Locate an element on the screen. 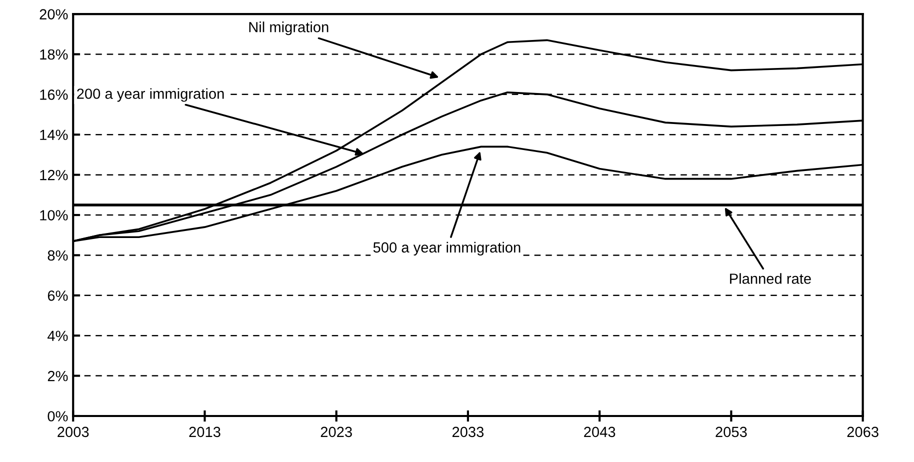  x-tick-label: 2023 is located at coordinates (336, 432).